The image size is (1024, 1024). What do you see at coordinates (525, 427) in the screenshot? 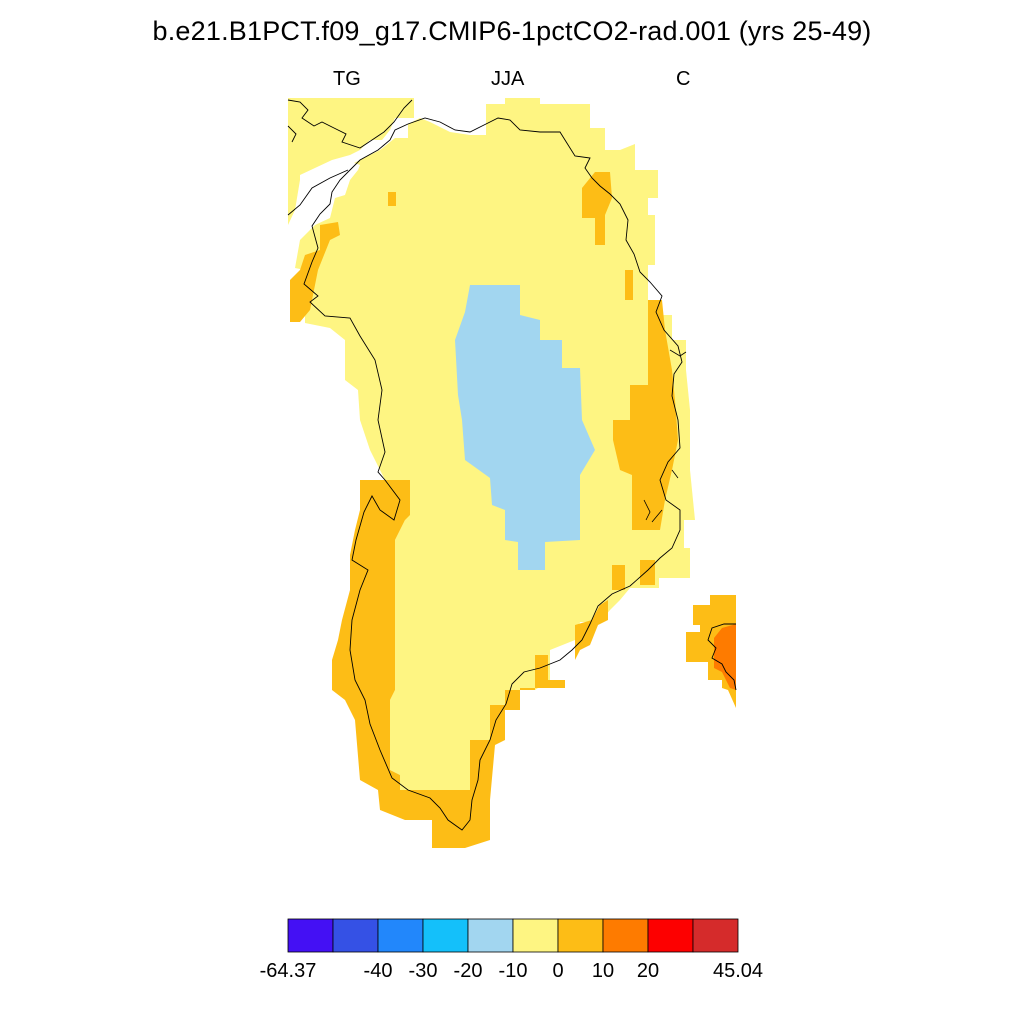
I see `field-minus-ten-to-zero` at bounding box center [525, 427].